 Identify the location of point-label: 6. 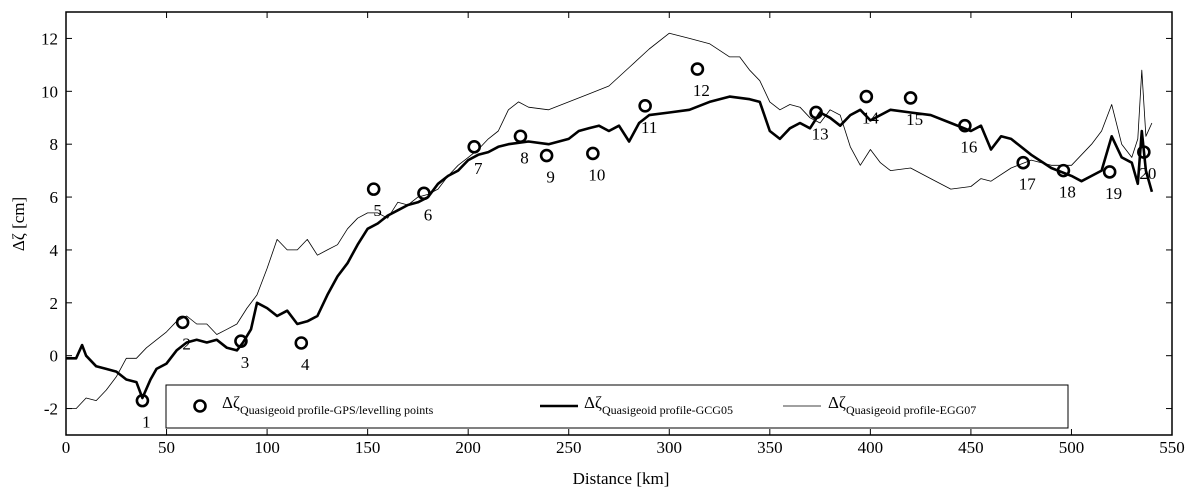
(428, 214).